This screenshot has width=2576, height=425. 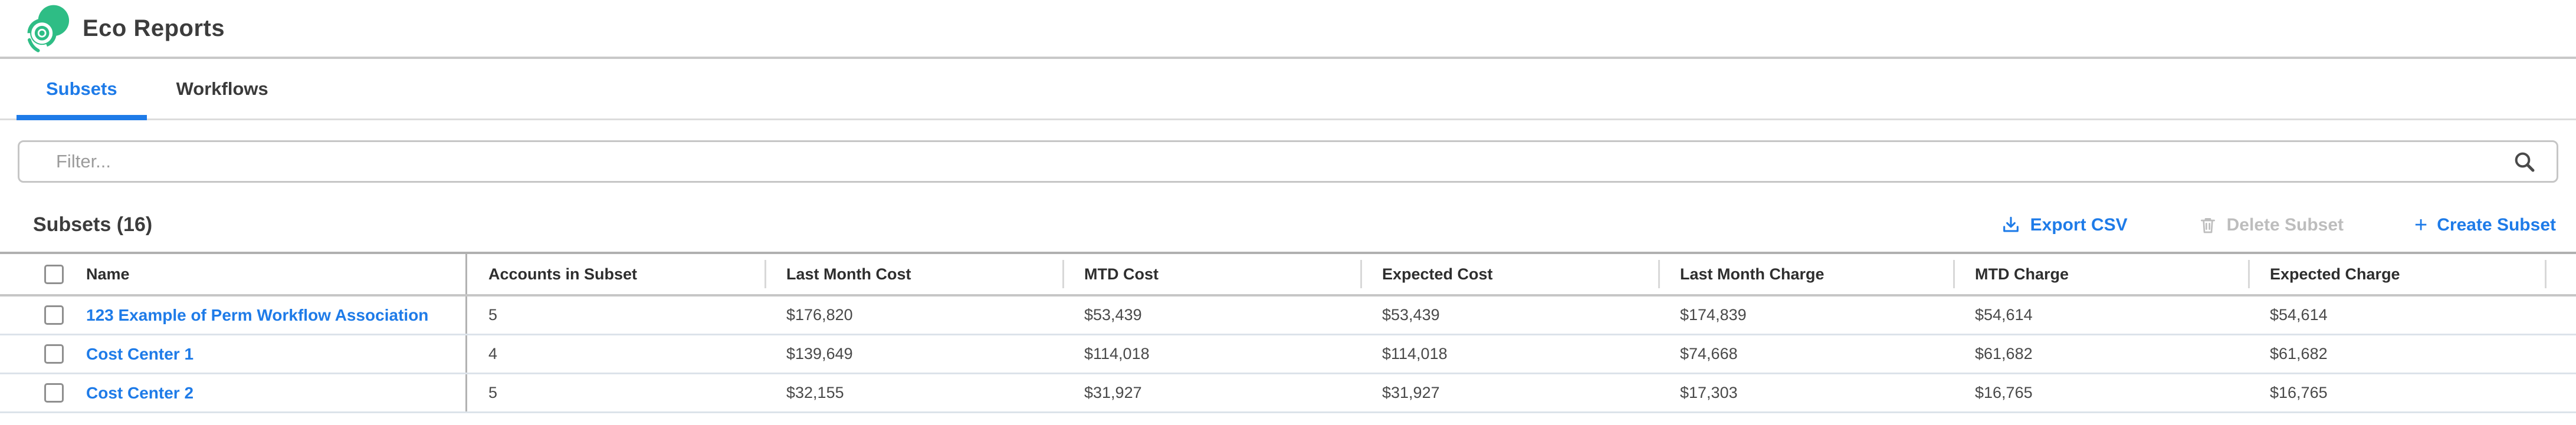 What do you see at coordinates (914, 274) in the screenshot?
I see `header-cell-last-month-cost: Last Month Cost` at bounding box center [914, 274].